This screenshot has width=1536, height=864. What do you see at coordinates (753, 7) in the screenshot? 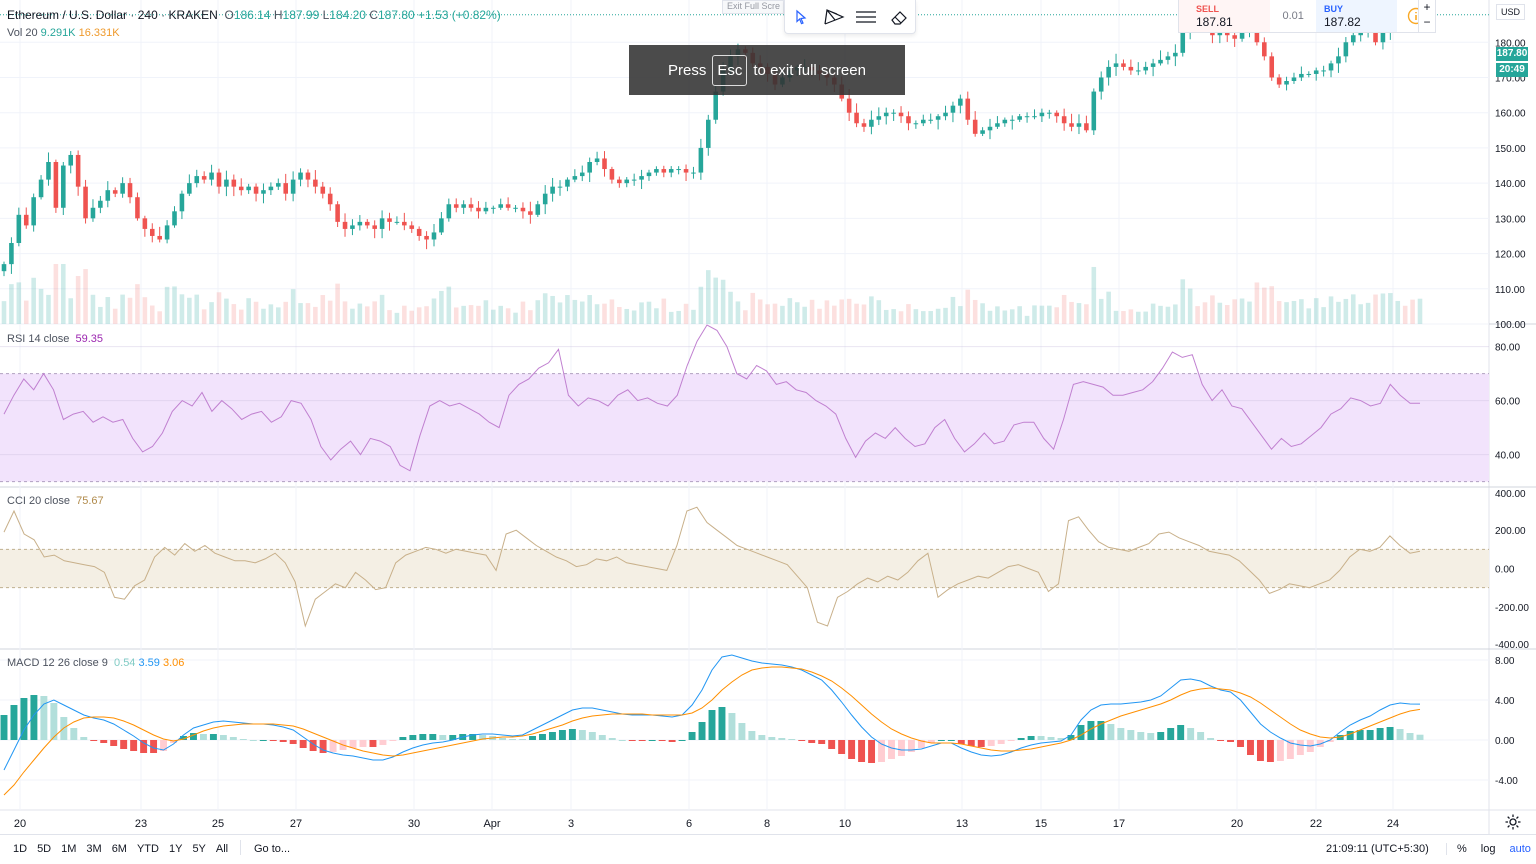
I see `exit-full-screen-button: Exit Full Scre` at bounding box center [753, 7].